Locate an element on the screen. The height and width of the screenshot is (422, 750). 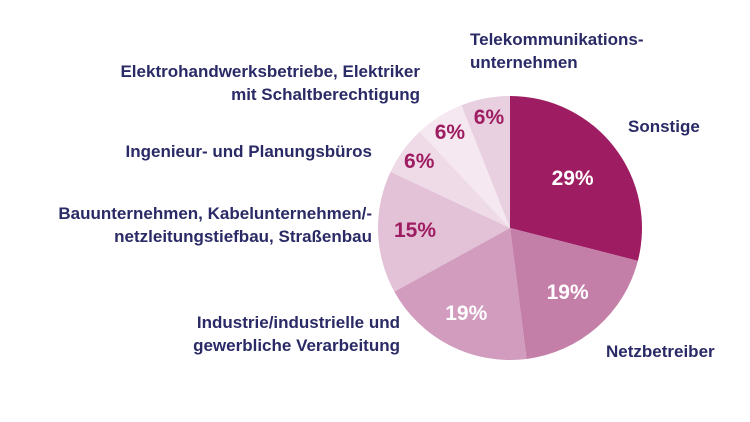
pie-value-label: 15% is located at coordinates (415, 230).